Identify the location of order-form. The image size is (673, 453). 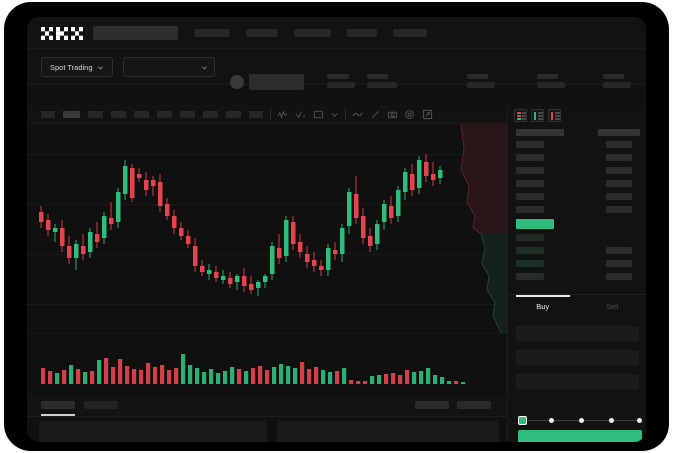
(577, 374).